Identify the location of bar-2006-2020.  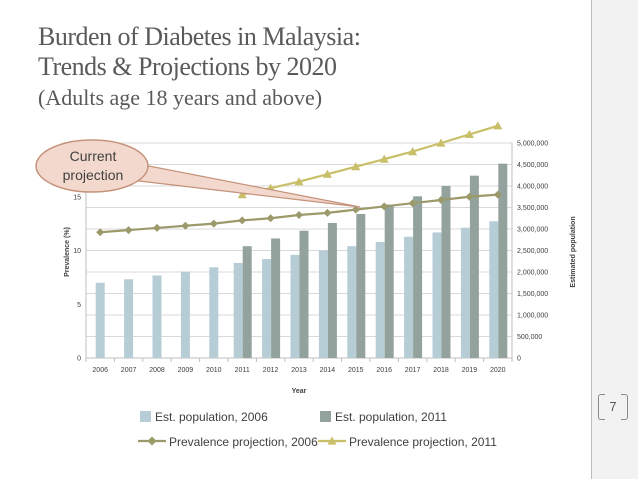
(494, 289).